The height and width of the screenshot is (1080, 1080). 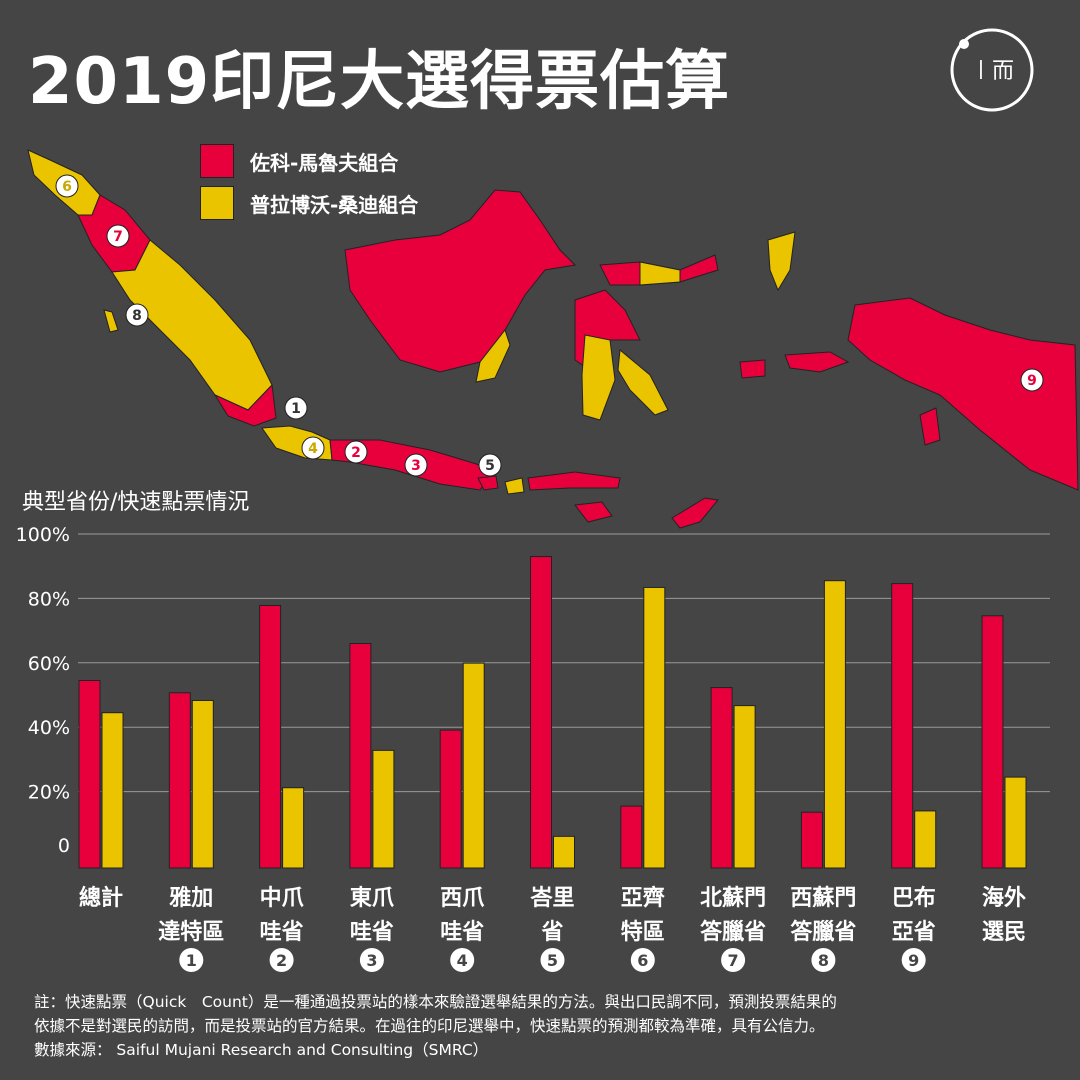 I want to click on map-marker-label: 6, so click(x=67, y=187).